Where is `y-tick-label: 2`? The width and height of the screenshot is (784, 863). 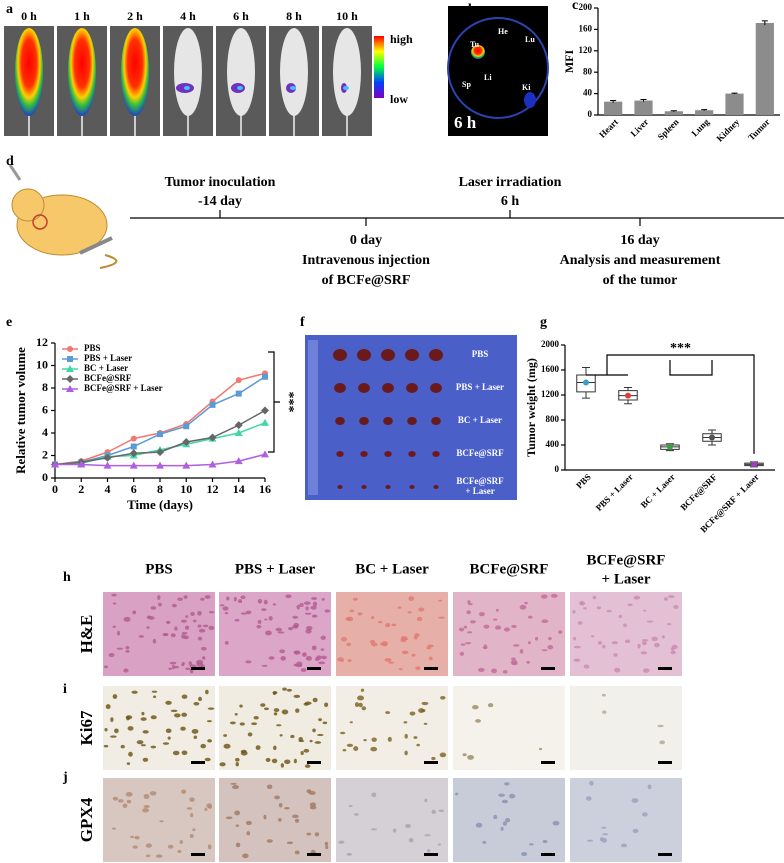
y-tick-label: 2 is located at coordinates (45, 454).